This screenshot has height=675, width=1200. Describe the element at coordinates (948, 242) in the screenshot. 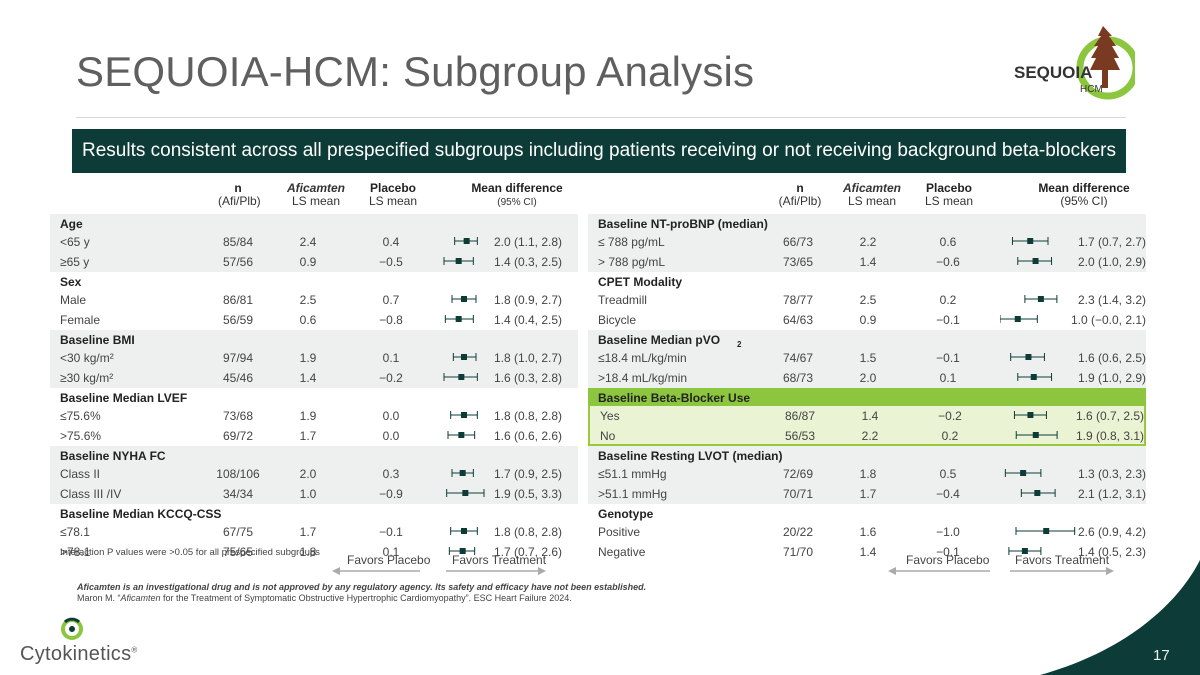

I see `row-placebo-mean: 0.6` at that location.